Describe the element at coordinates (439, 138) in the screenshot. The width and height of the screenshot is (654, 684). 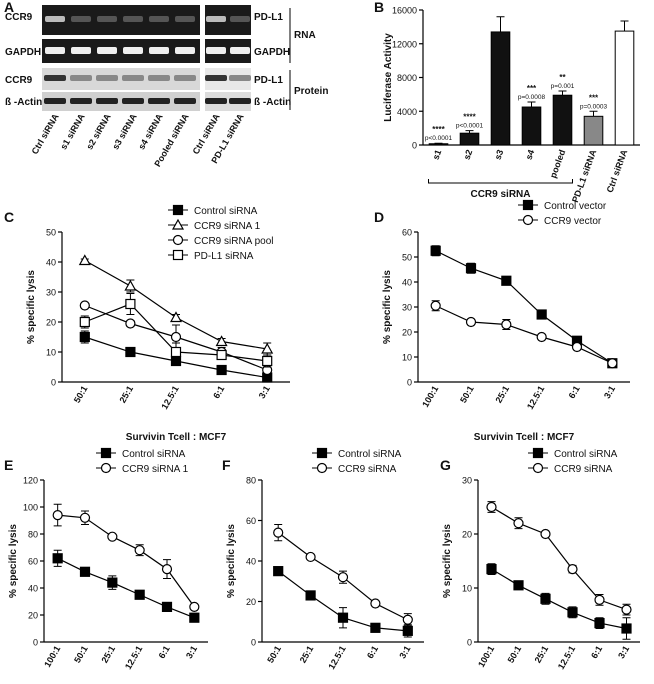
I see `p-value: p<0.0001` at that location.